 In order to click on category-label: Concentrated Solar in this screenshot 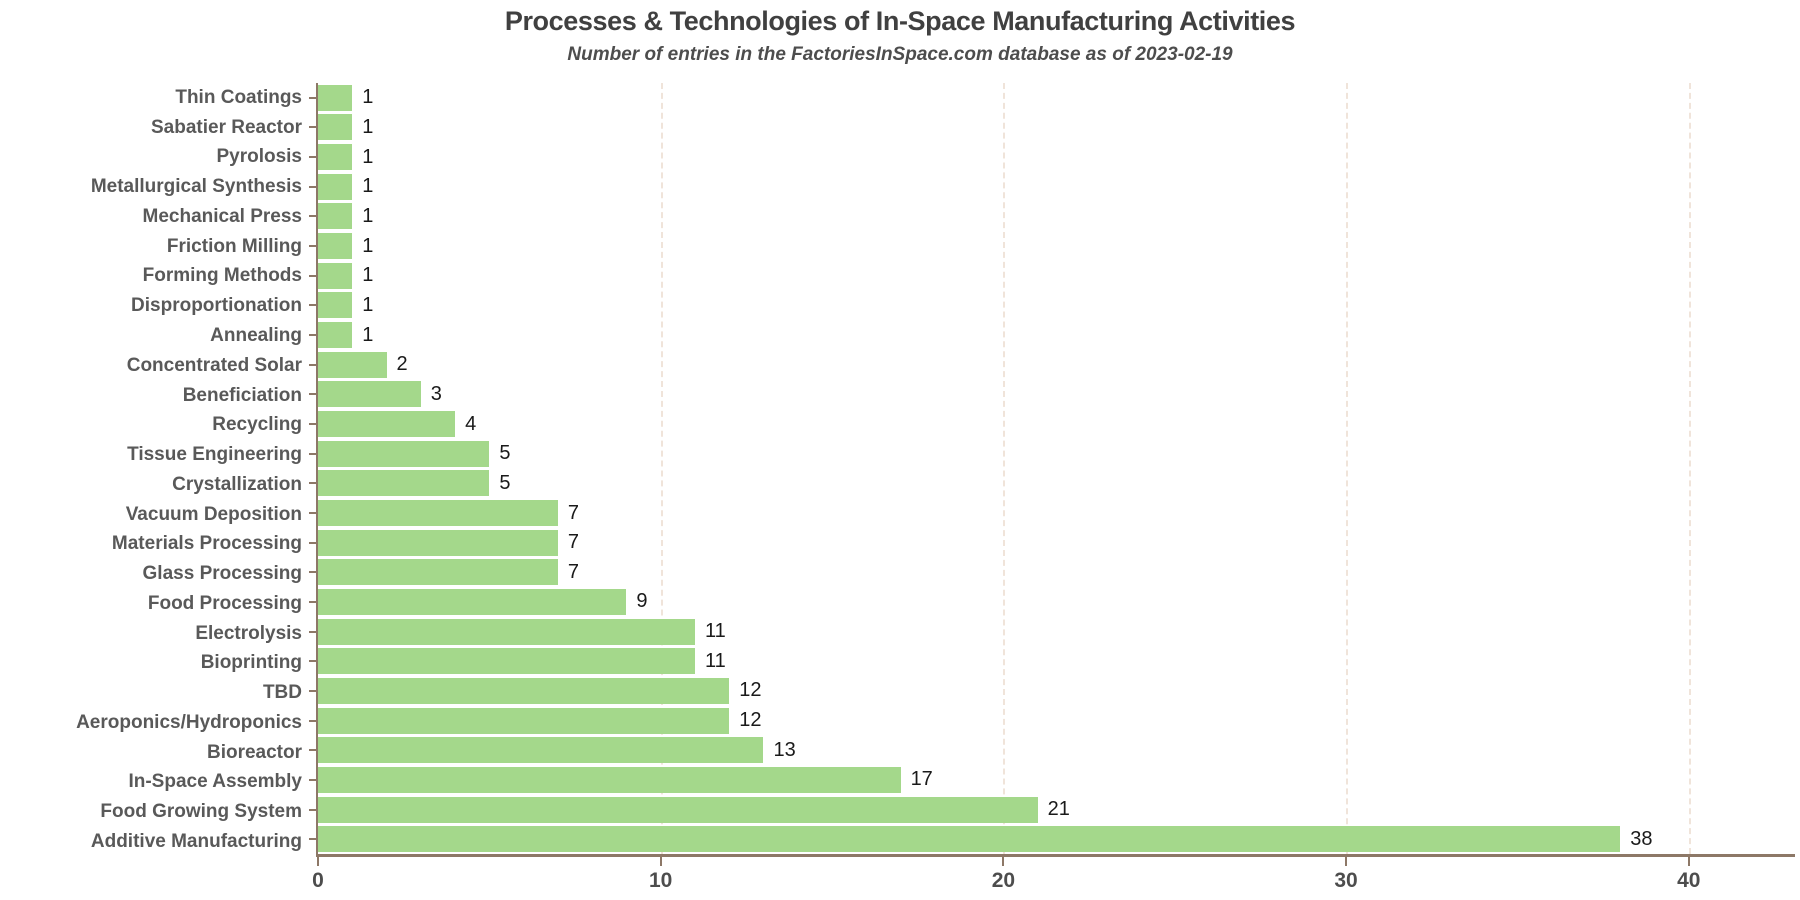, I will do `click(214, 365)`.